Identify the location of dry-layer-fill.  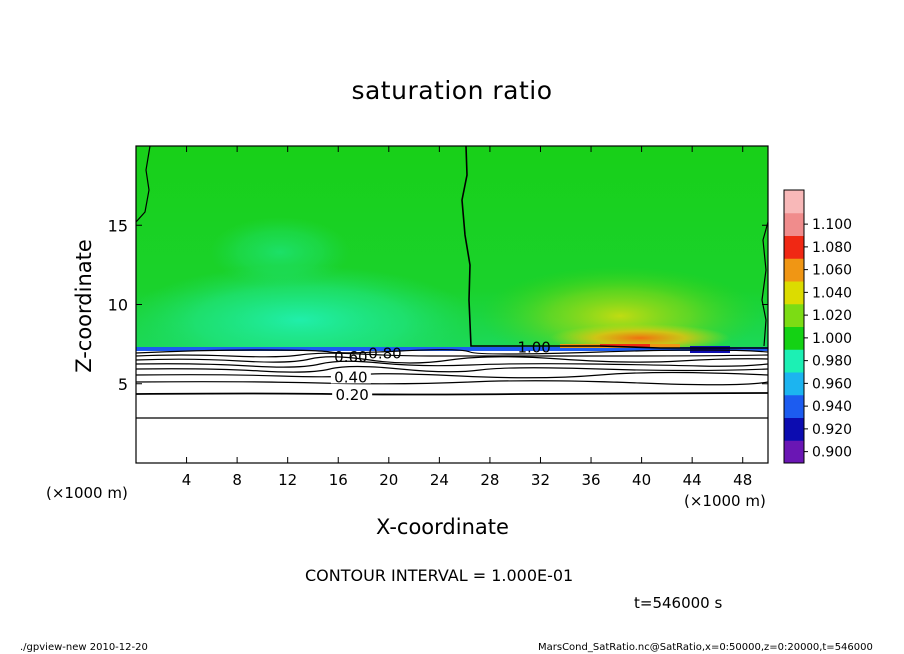
(452, 407).